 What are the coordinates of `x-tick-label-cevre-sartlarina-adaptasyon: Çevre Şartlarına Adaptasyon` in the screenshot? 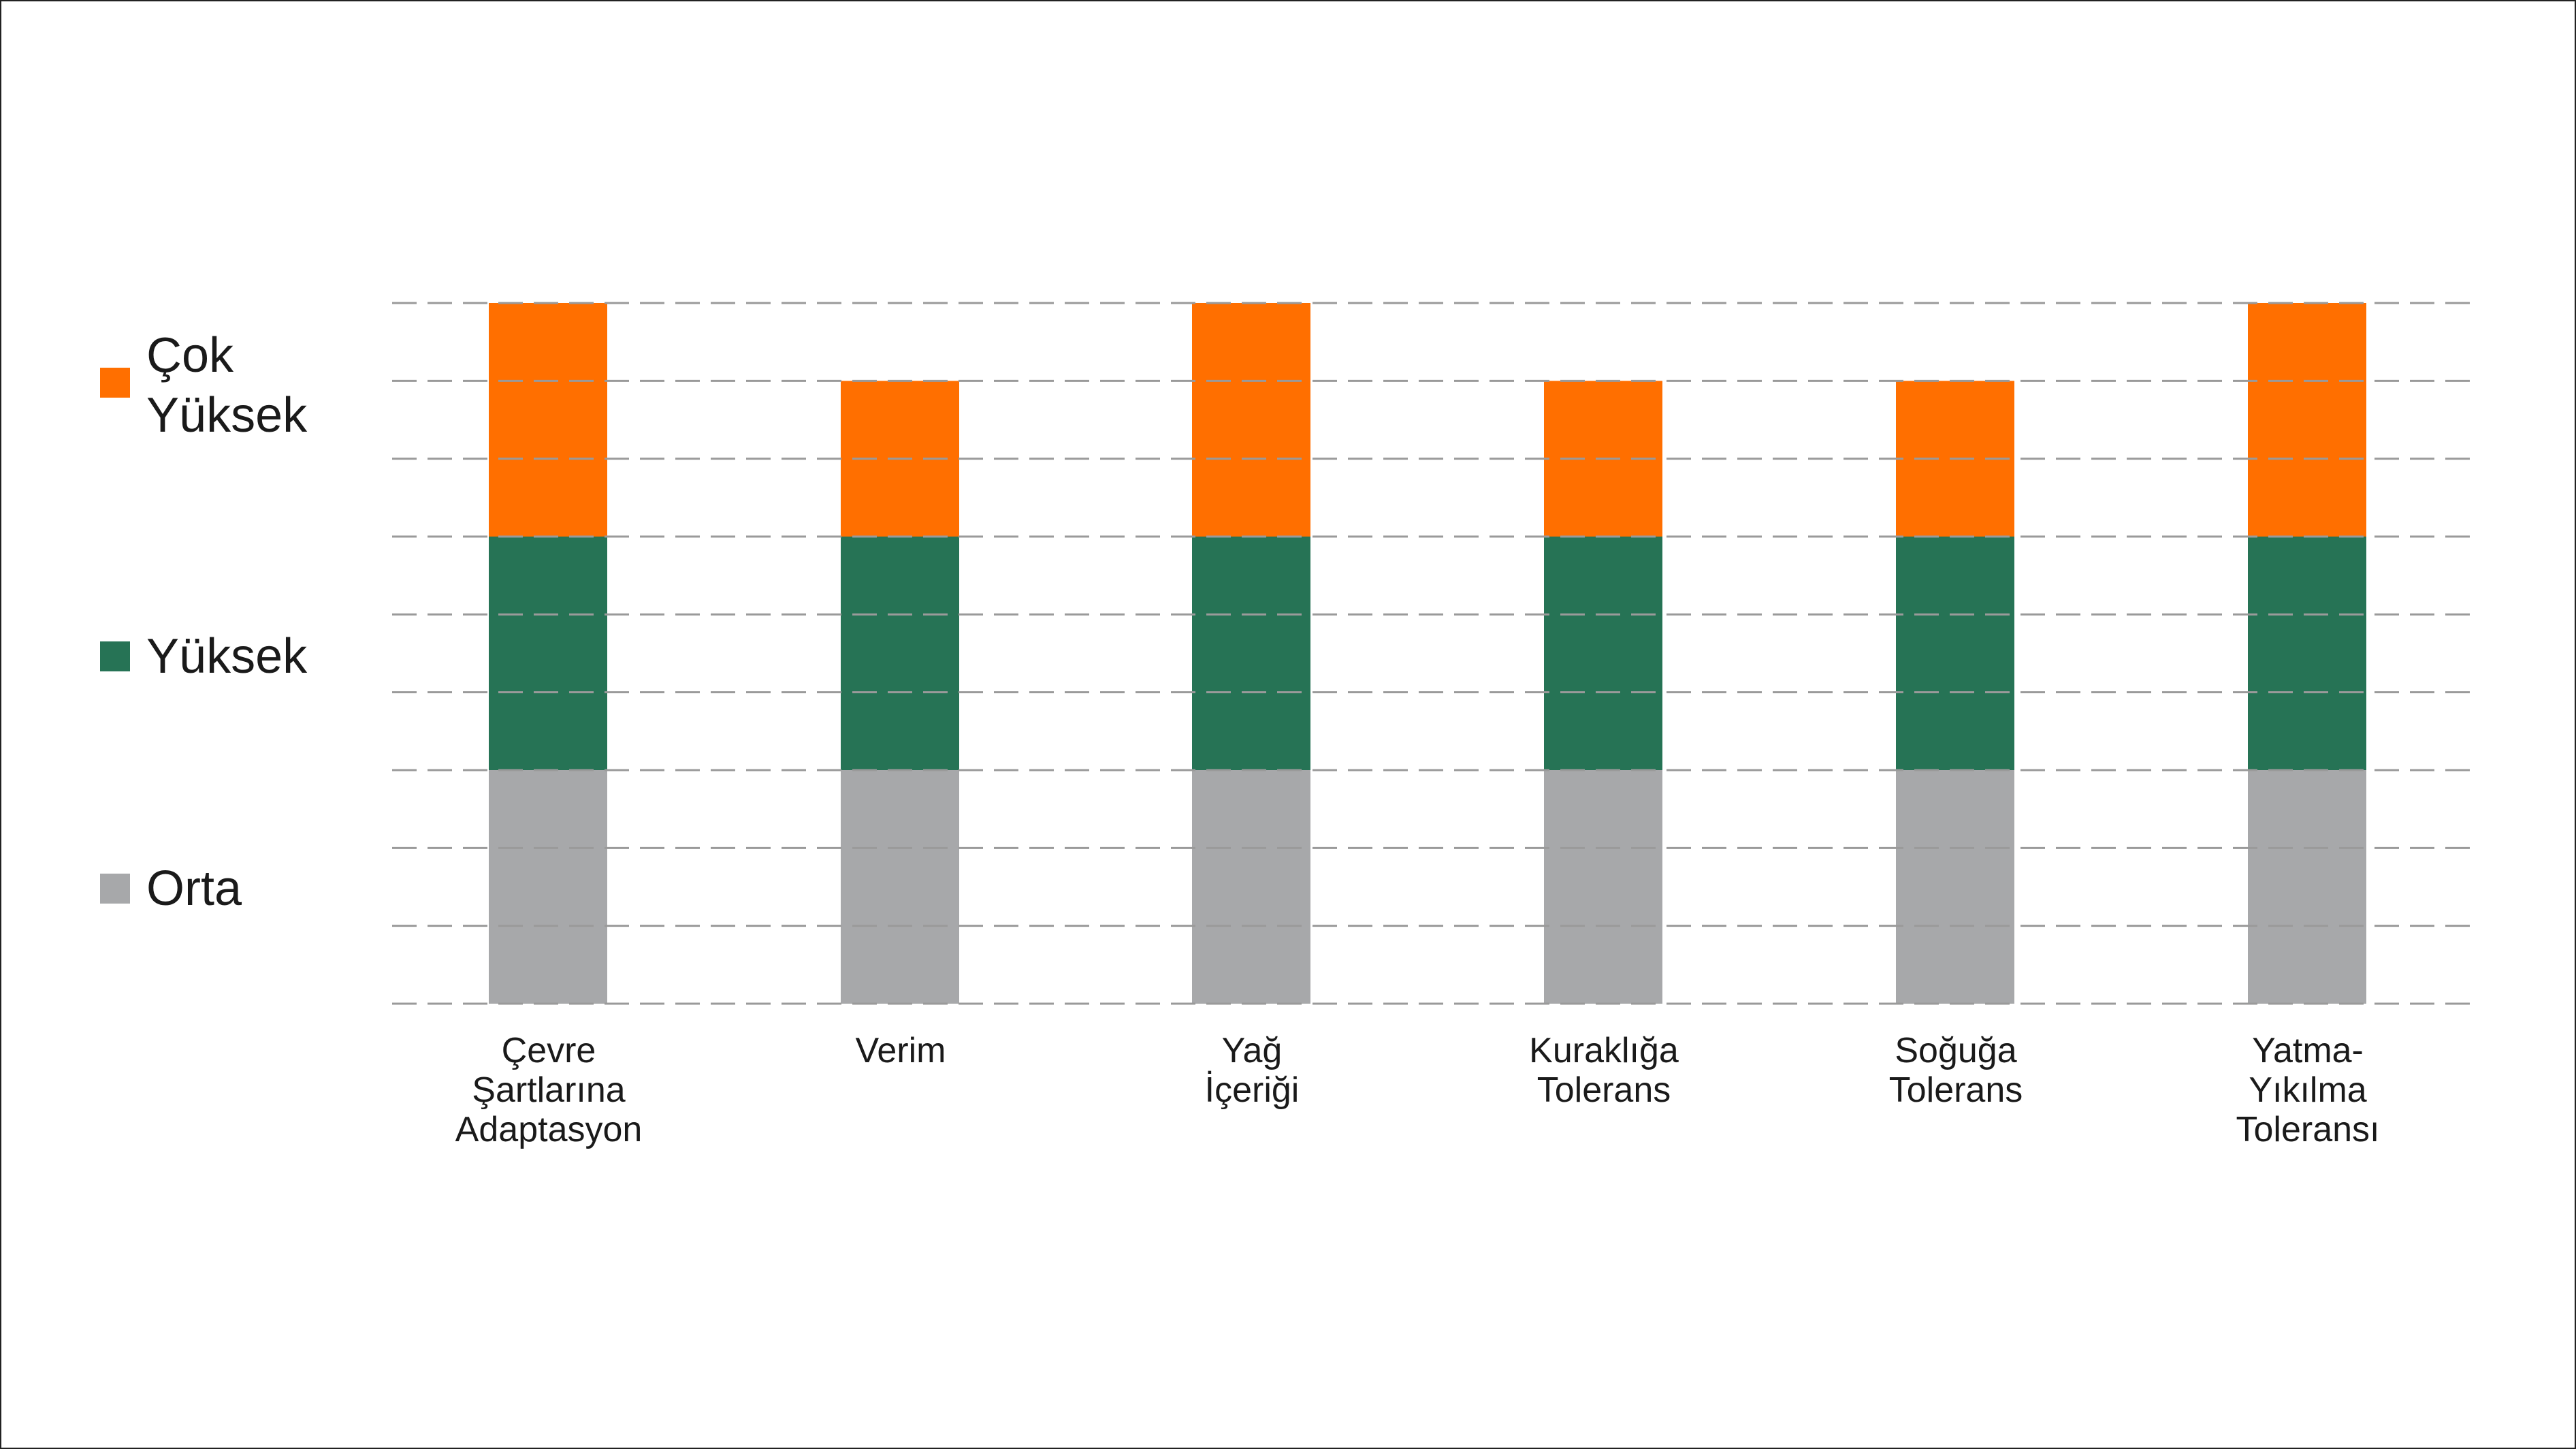 It's located at (549, 1090).